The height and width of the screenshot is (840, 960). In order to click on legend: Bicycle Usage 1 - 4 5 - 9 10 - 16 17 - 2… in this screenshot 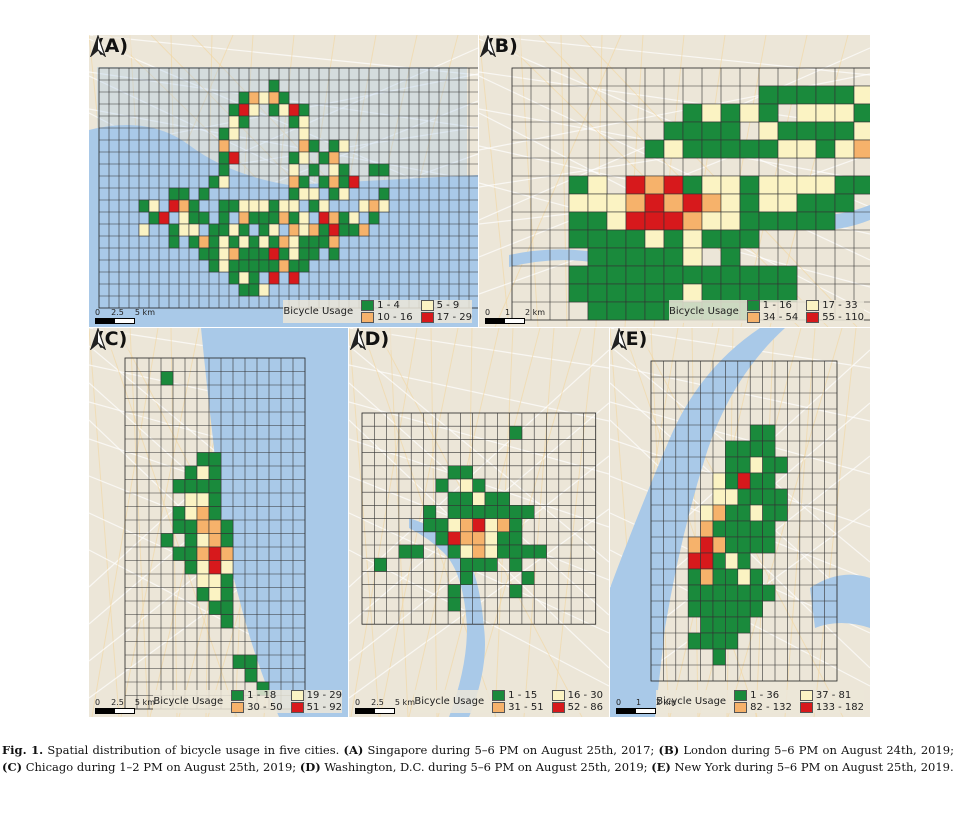, I will do `click(377, 311)`.